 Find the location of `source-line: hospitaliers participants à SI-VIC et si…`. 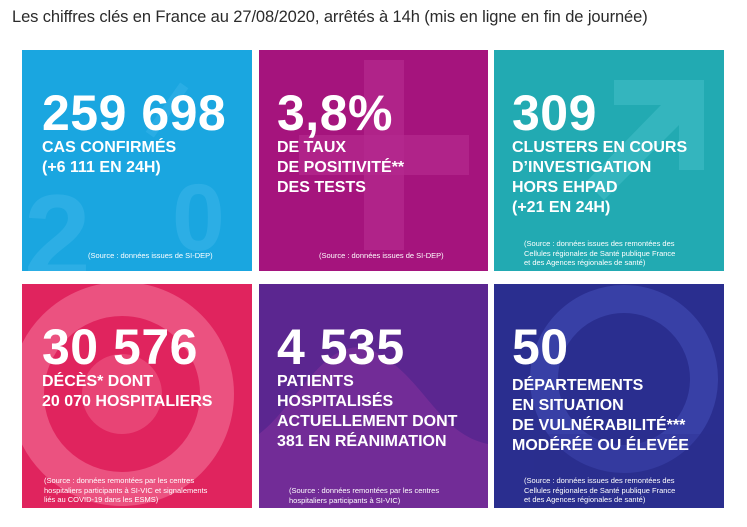

source-line: hospitaliers participants à SI-VIC et si… is located at coordinates (126, 490).